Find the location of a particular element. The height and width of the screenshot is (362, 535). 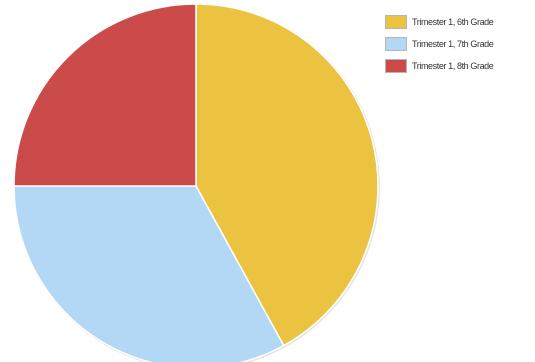

legend-item-7th-grade: Trimester 1, 7th Grade is located at coordinates (439, 43).